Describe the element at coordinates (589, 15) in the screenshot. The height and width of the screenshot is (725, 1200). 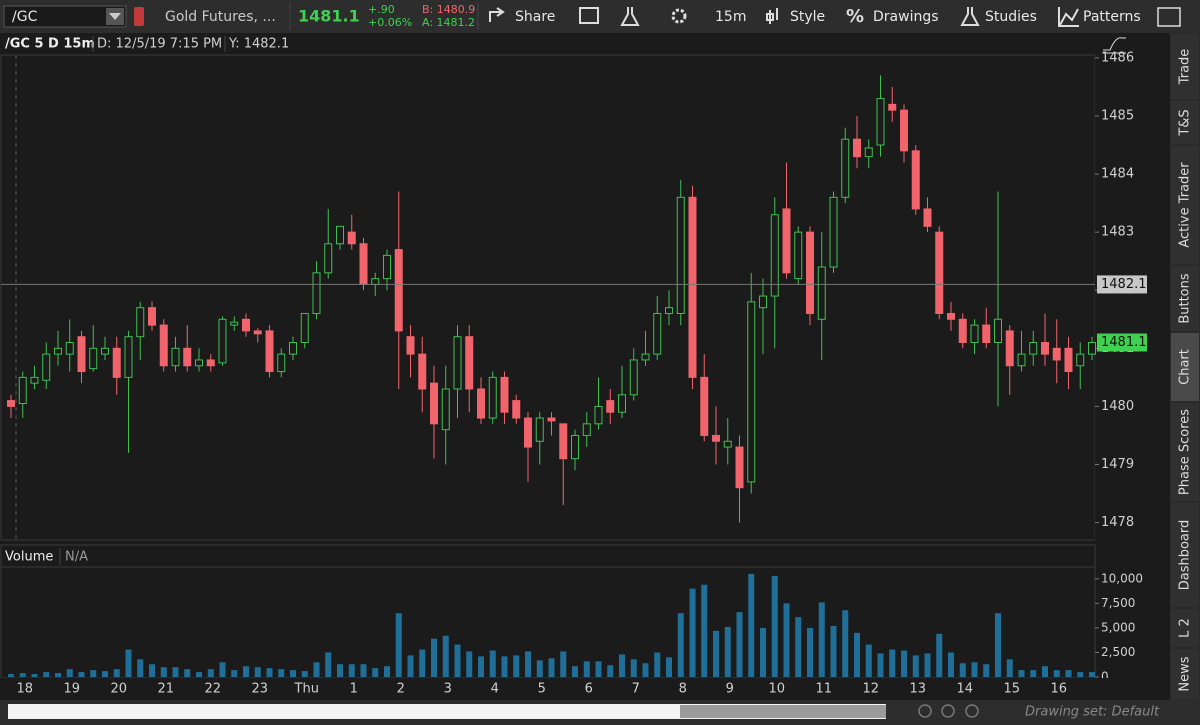
I see `alert-icon` at that location.